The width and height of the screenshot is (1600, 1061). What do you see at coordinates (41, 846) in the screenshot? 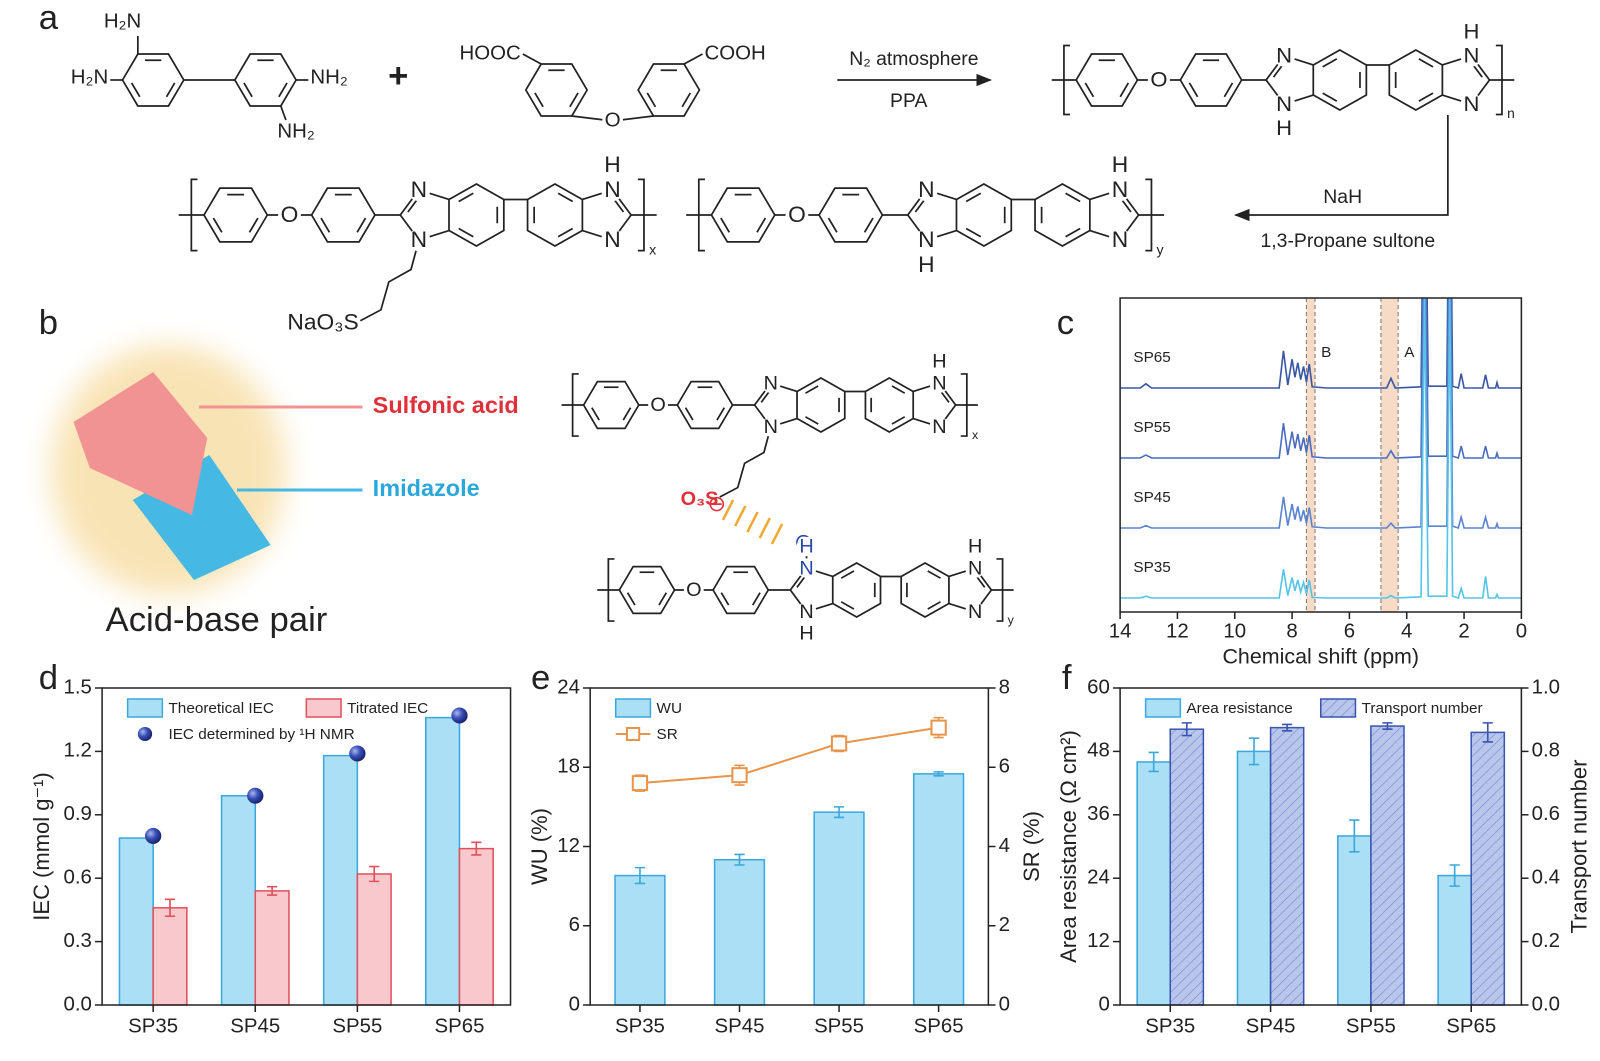
I see `axis-label: IEC (mmol g⁻¹)` at bounding box center [41, 846].